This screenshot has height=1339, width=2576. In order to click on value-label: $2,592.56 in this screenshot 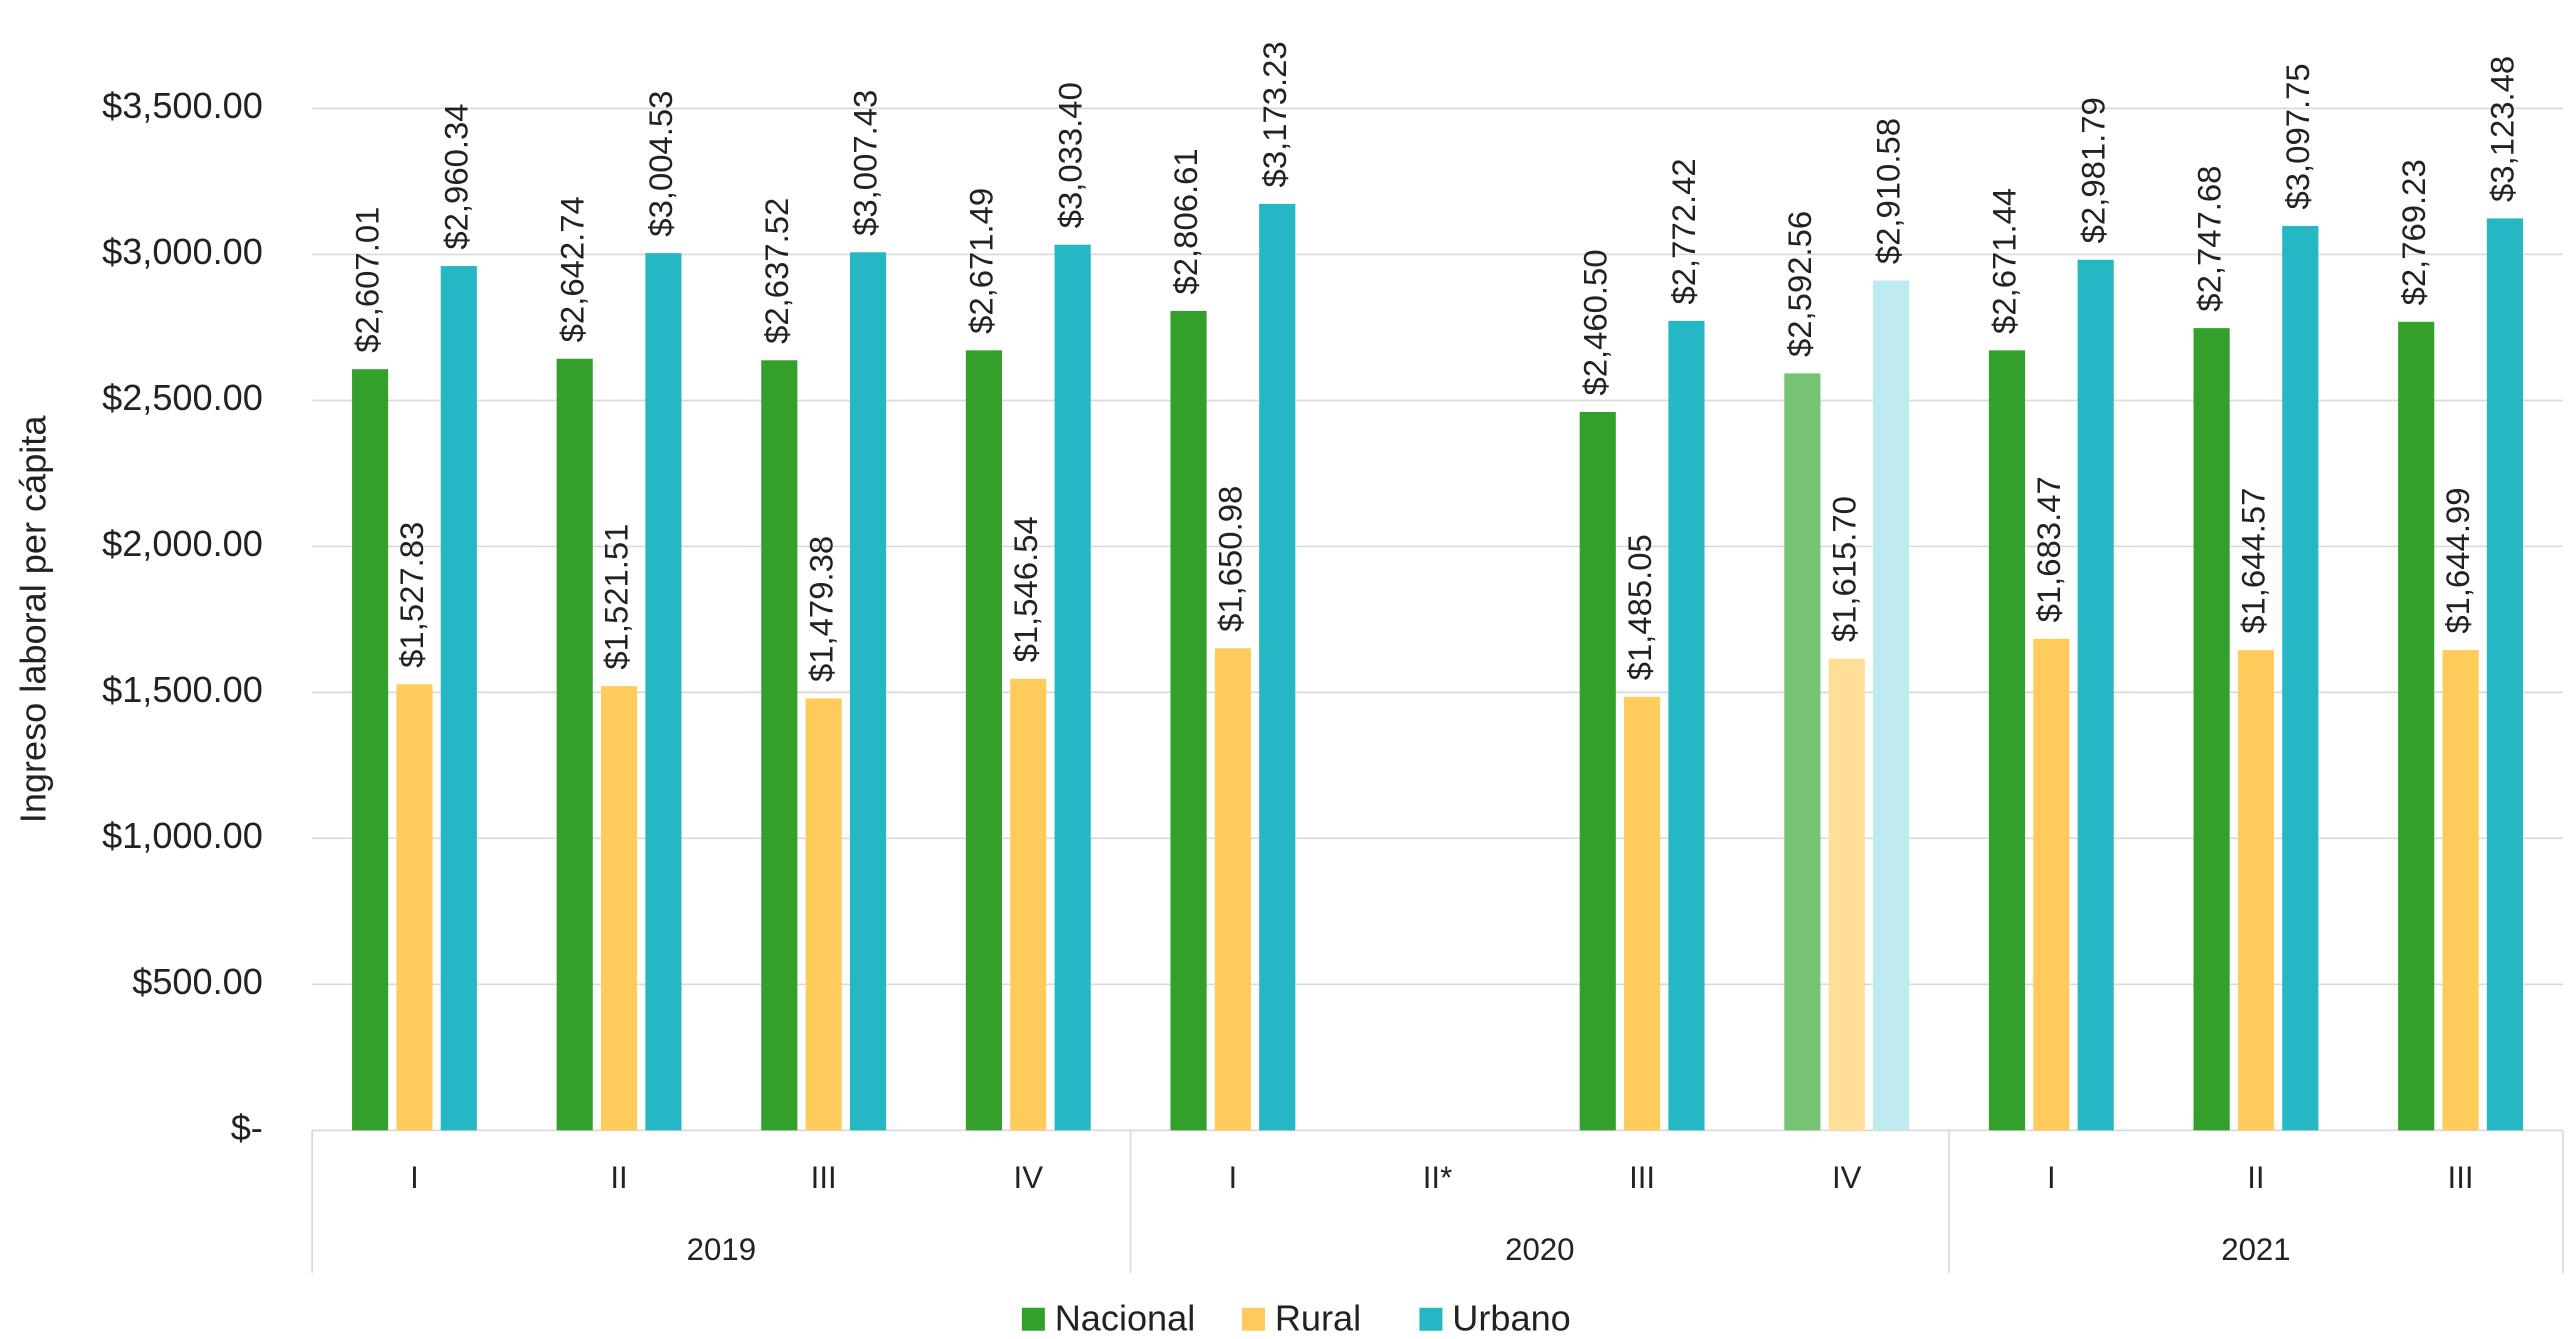, I will do `click(1799, 284)`.